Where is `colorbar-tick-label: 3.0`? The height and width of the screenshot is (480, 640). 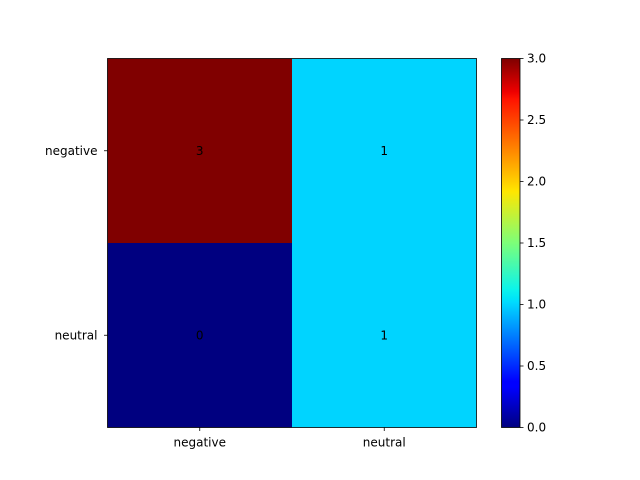 colorbar-tick-label: 3.0 is located at coordinates (536, 59).